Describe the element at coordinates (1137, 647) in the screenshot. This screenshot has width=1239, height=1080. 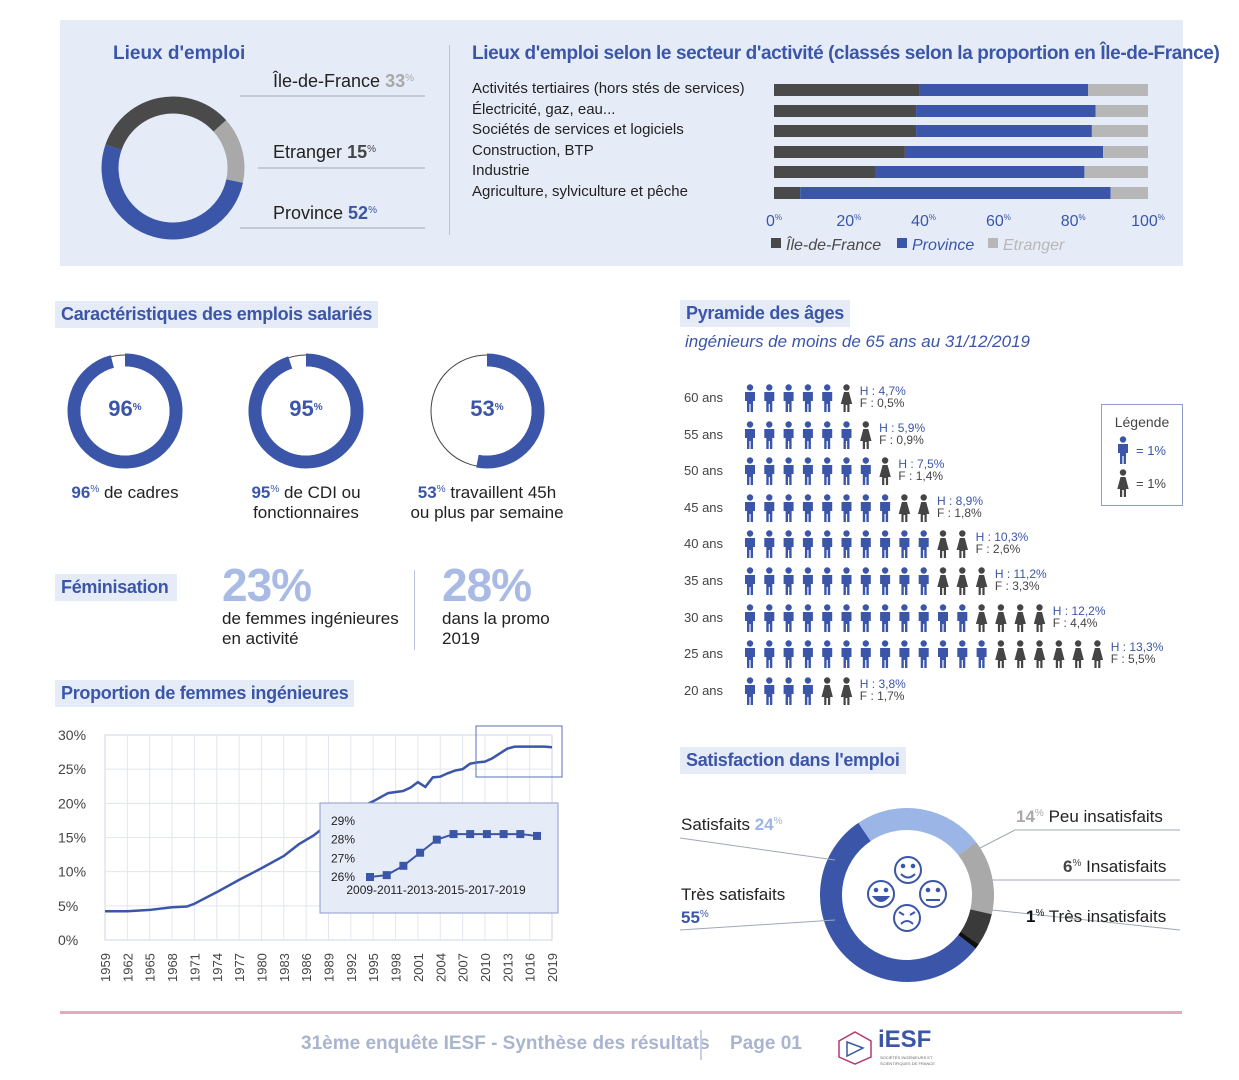
I see `pyramide-h-value: H : 13,3%` at that location.